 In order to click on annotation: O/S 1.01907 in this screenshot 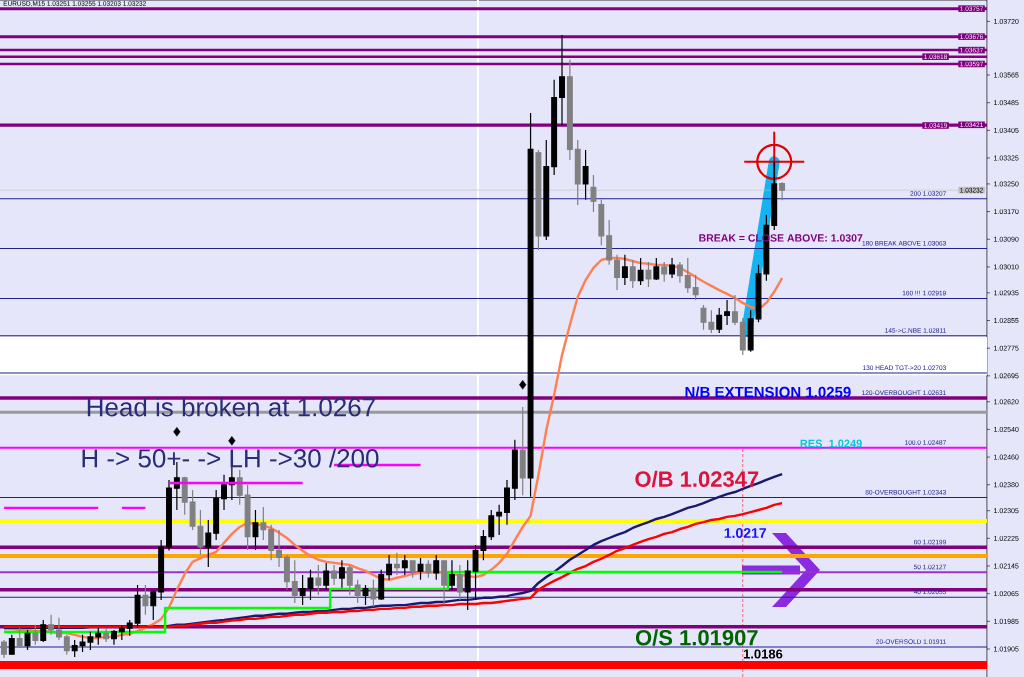, I will do `click(696, 637)`.